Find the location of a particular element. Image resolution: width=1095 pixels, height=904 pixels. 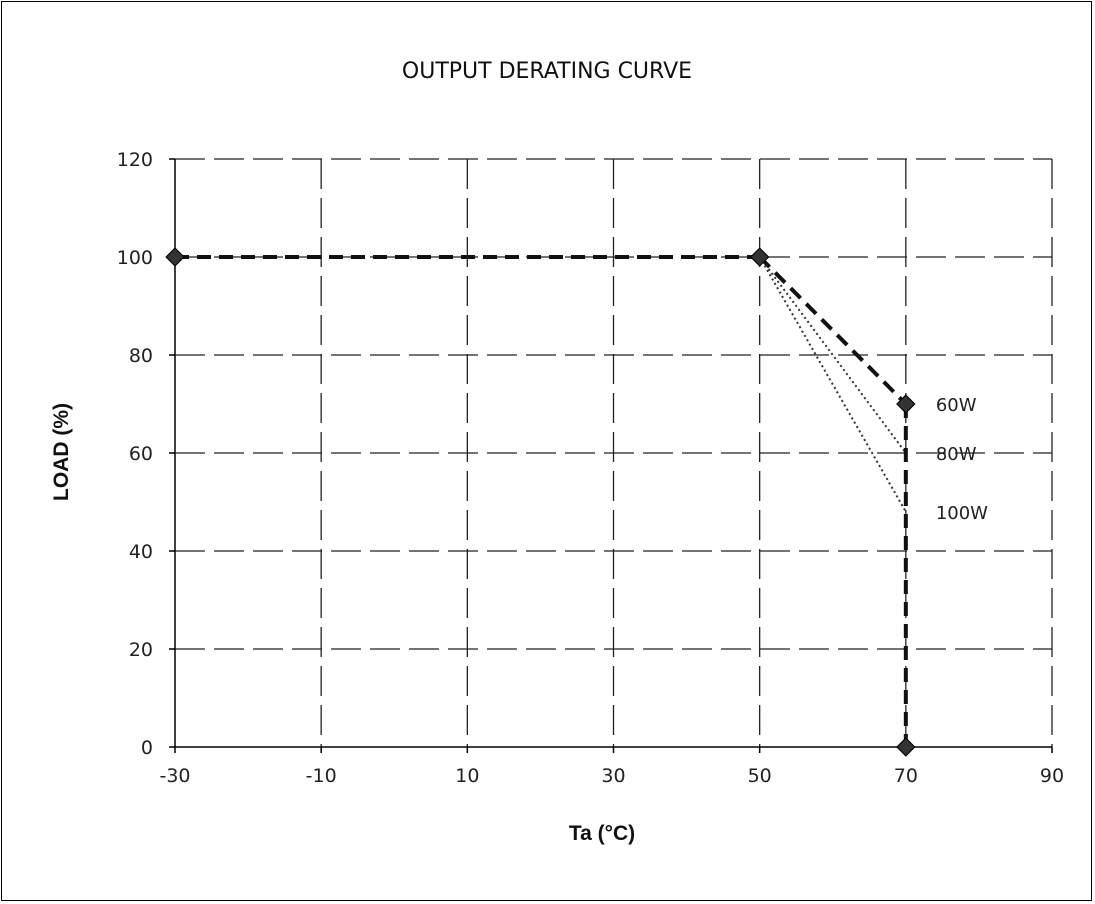

series-label-100w: 100W is located at coordinates (962, 513).